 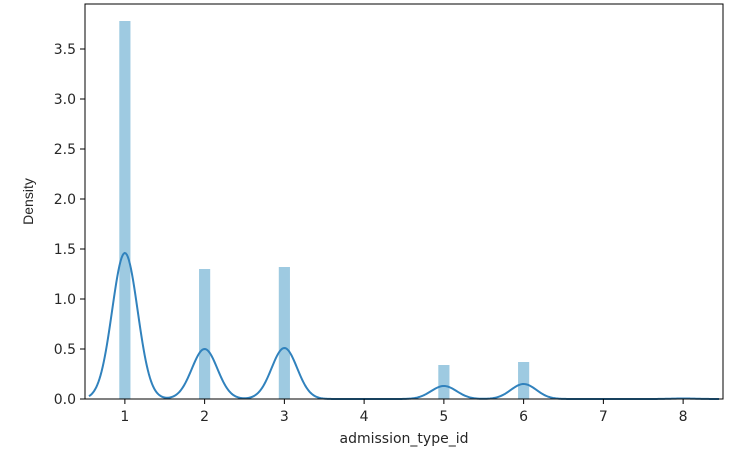 What do you see at coordinates (69, 225) in the screenshot?
I see `y-axis-ticks: 0.0 0.5 1.0 1.5 2.0 2.5 3.0 3.5` at bounding box center [69, 225].